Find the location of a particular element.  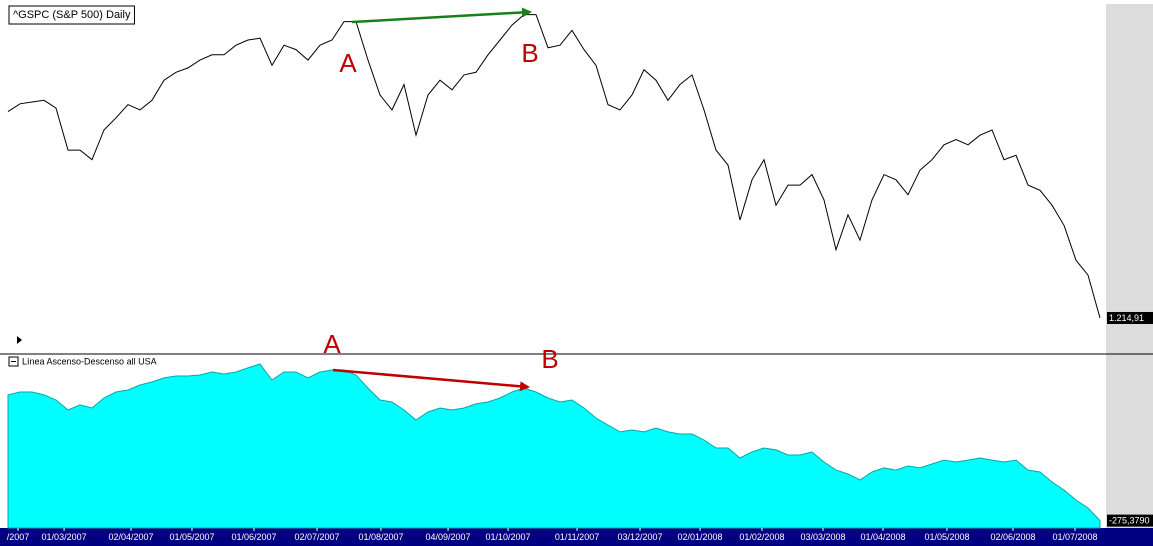

x-tick-label: 01/02/2008 is located at coordinates (761, 537).